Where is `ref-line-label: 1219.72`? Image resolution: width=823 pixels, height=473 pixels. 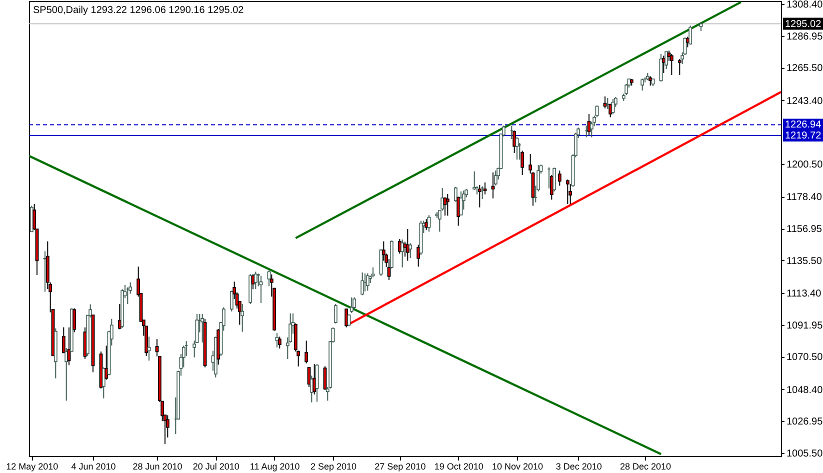 ref-line-label: 1219.72 is located at coordinates (803, 136).